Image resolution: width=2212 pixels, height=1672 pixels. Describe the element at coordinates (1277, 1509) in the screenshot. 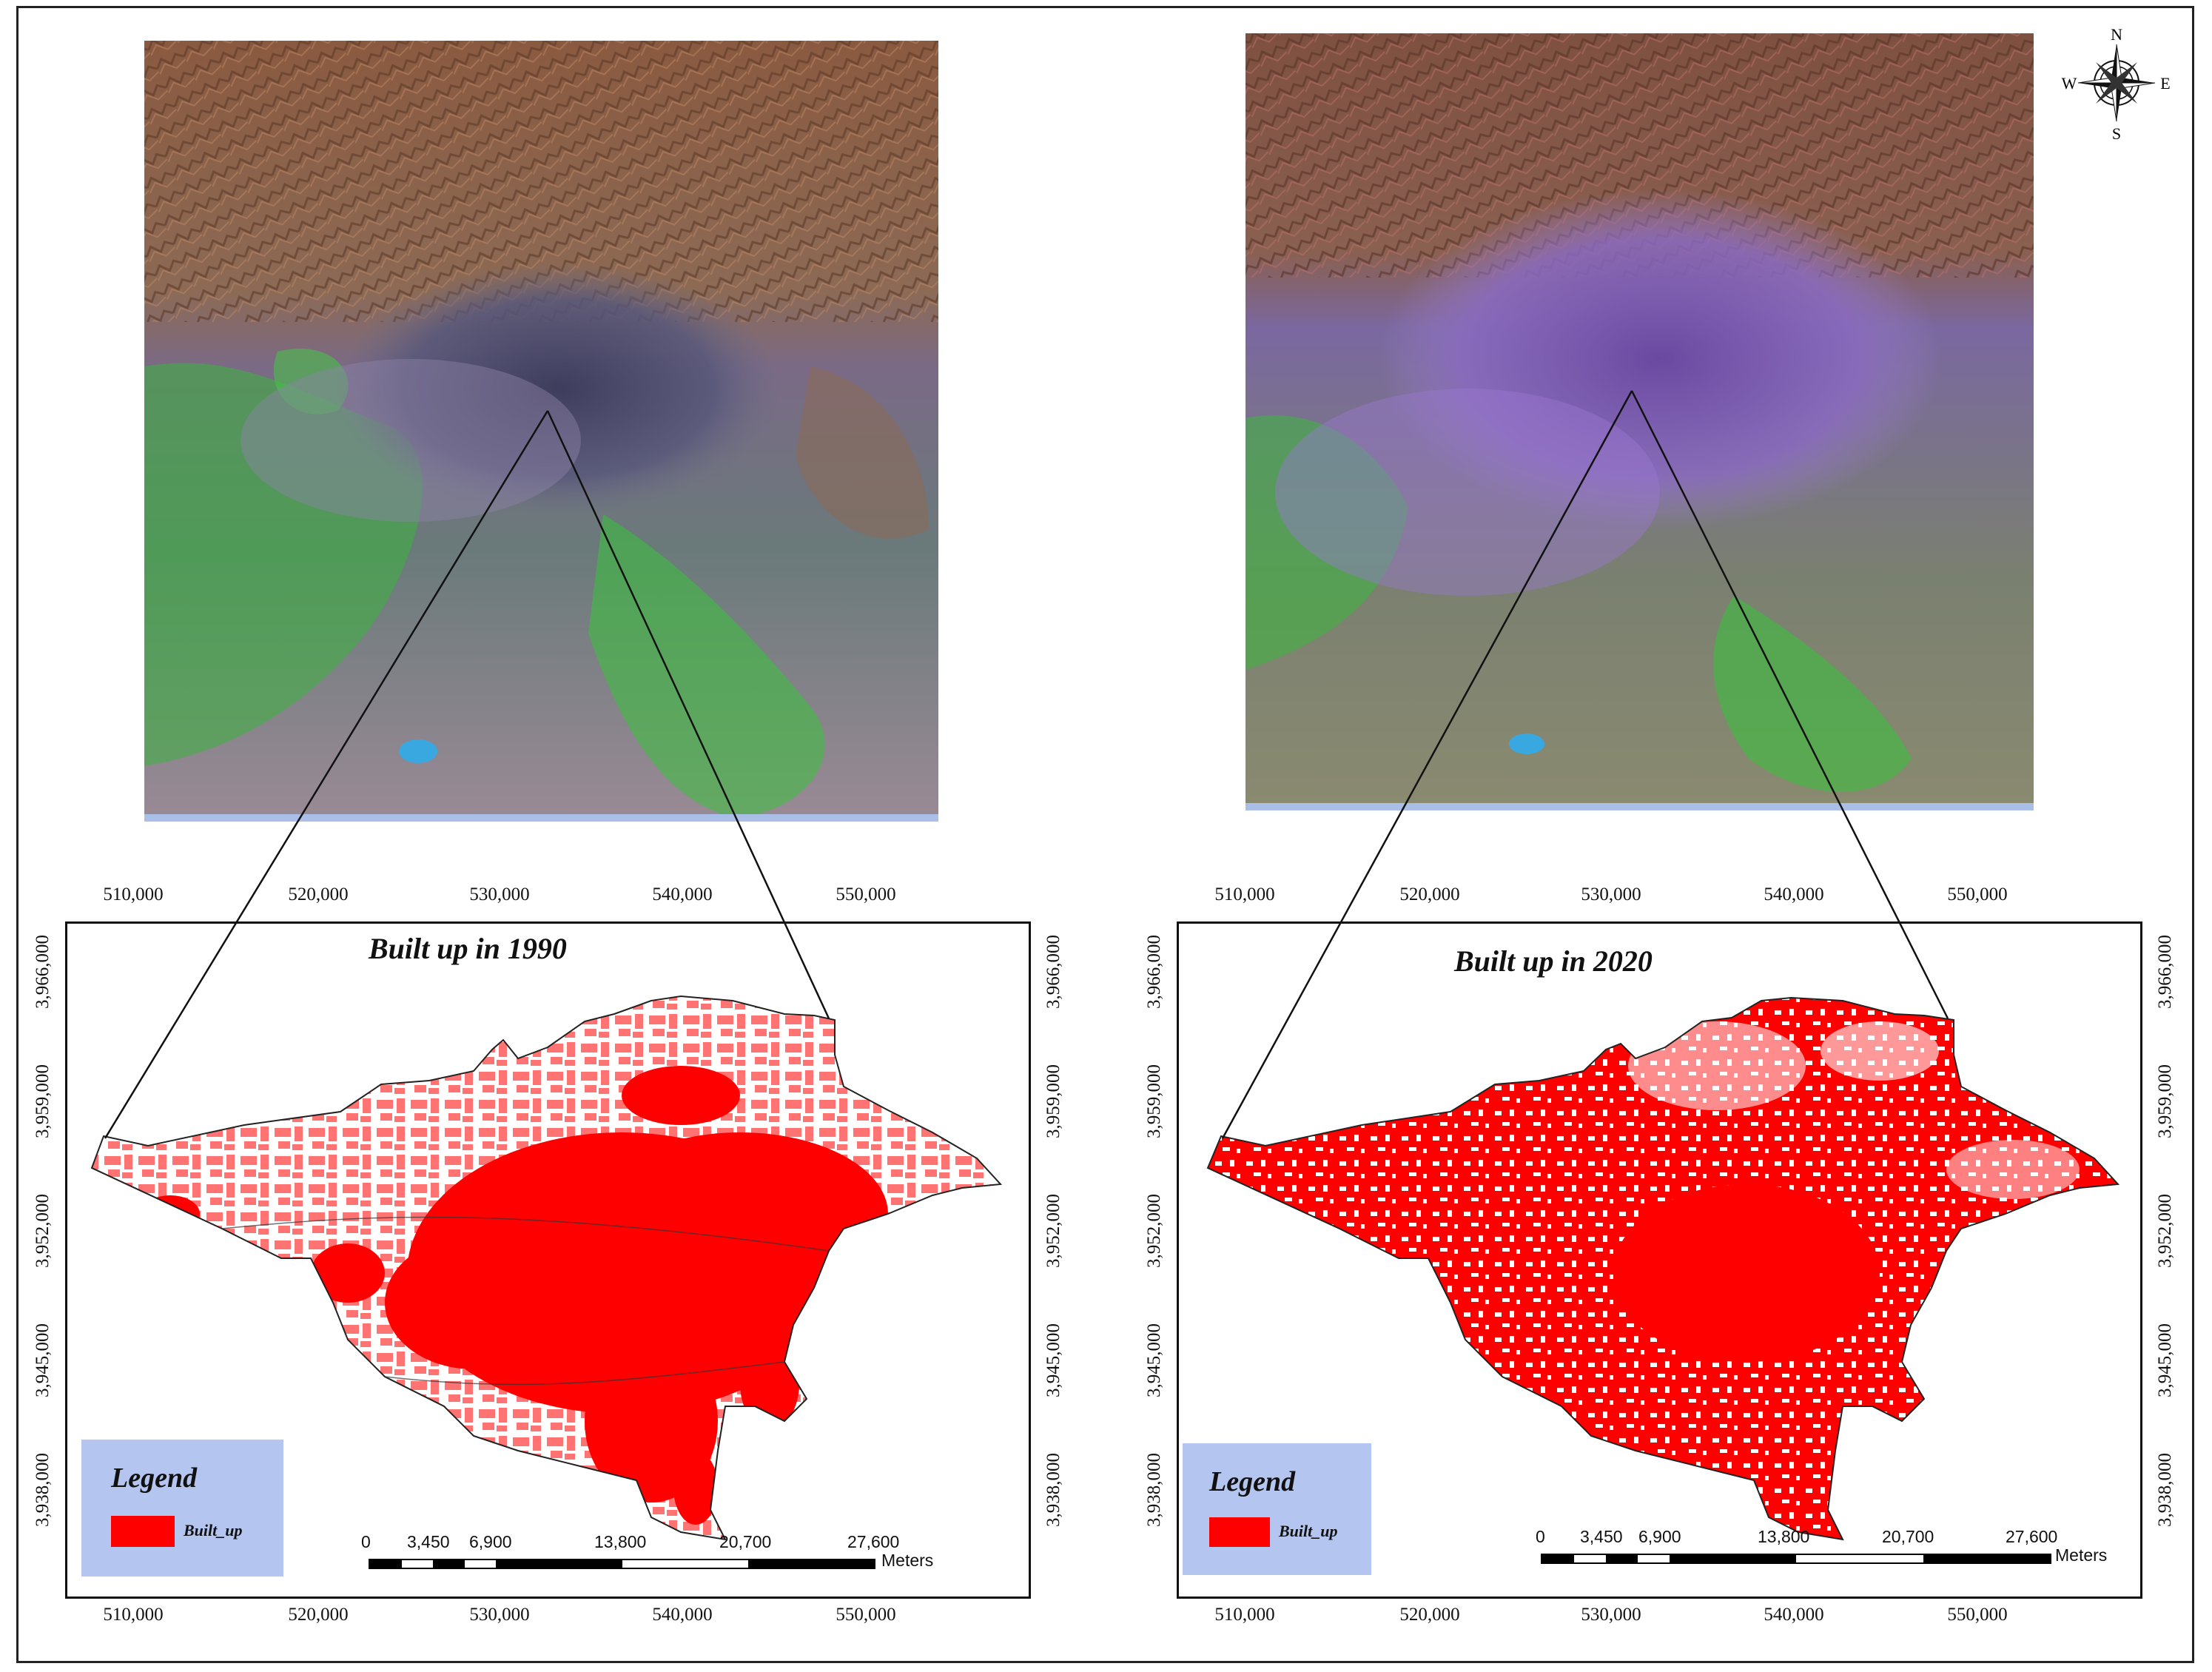

I see `legend-2020: Legend Built_up` at that location.